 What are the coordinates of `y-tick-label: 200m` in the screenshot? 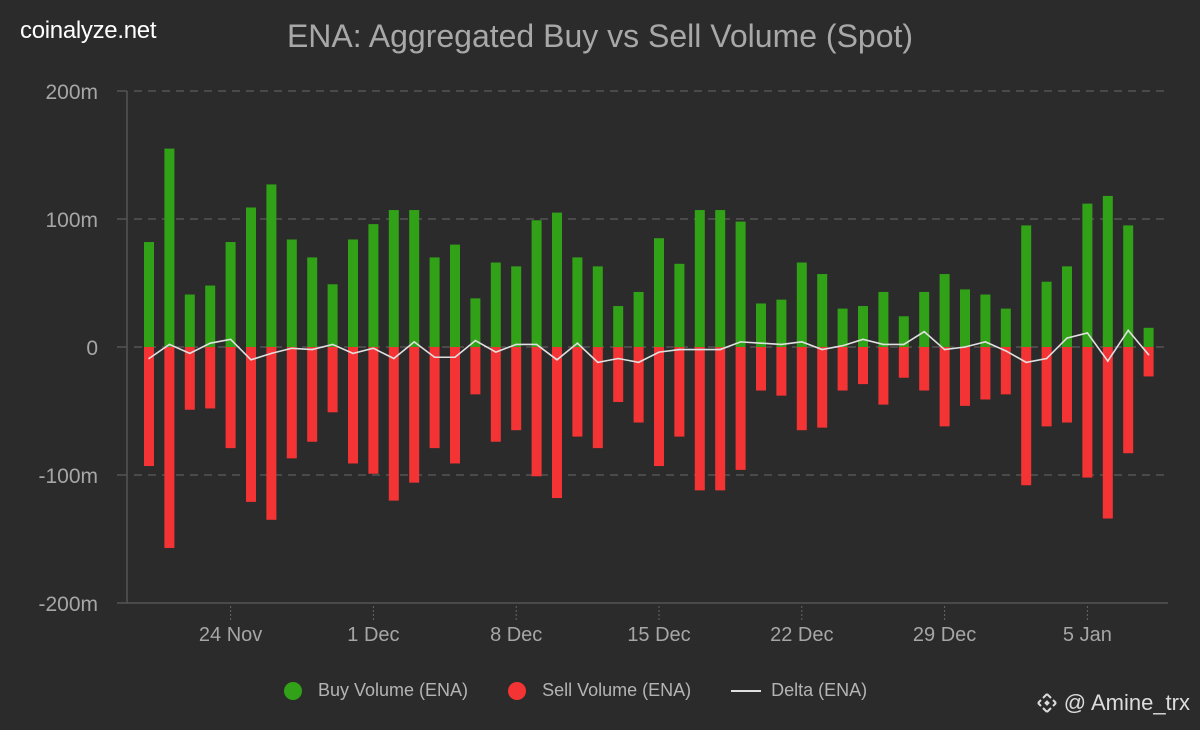 It's located at (71, 92).